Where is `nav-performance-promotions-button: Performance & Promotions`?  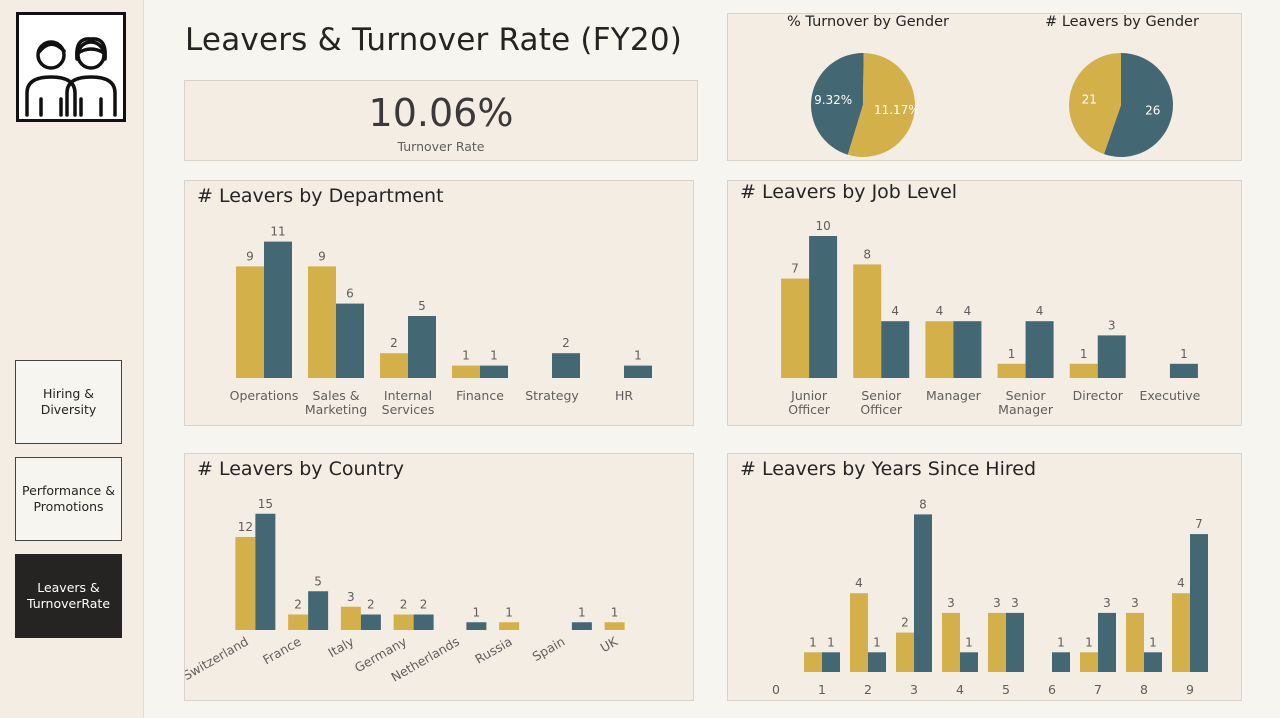 nav-performance-promotions-button: Performance & Promotions is located at coordinates (68, 499).